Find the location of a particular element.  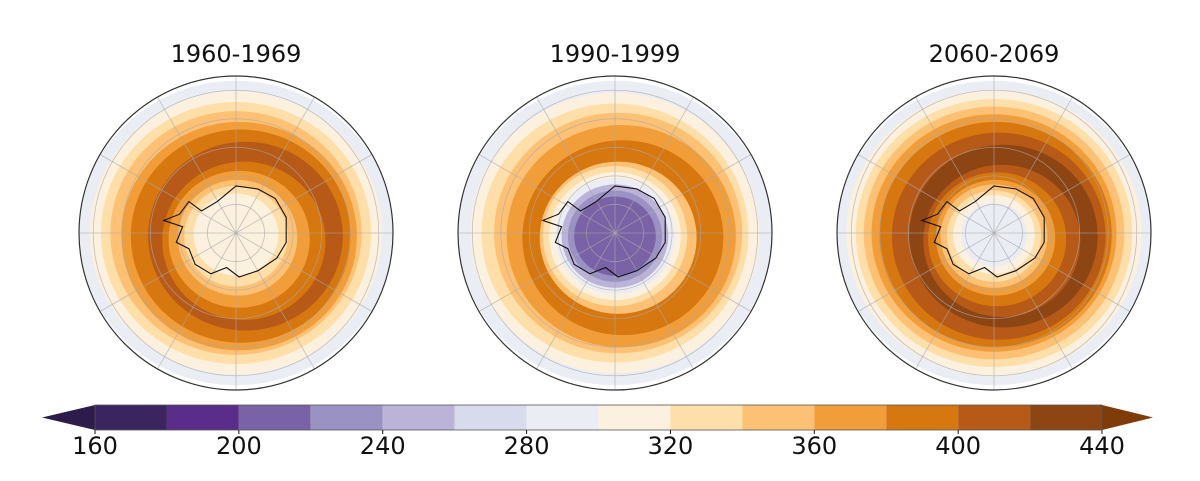

colorbar-extend-low is located at coordinates (68, 417).